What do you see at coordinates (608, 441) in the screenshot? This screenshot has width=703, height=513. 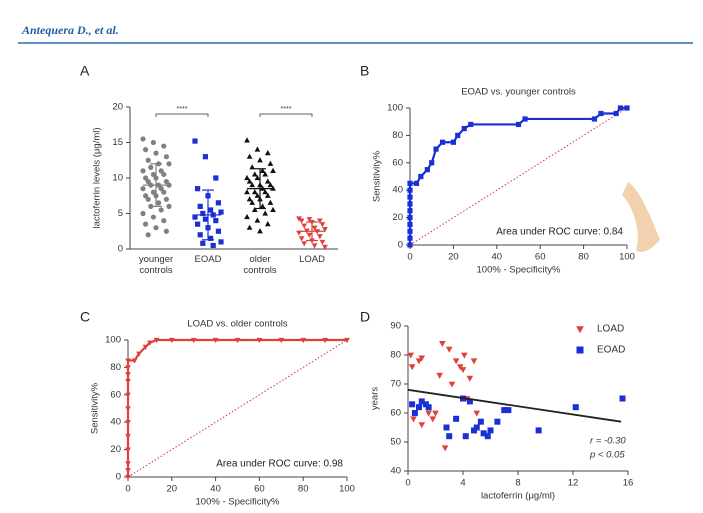 I see `annotation: r = -0.30` at bounding box center [608, 441].